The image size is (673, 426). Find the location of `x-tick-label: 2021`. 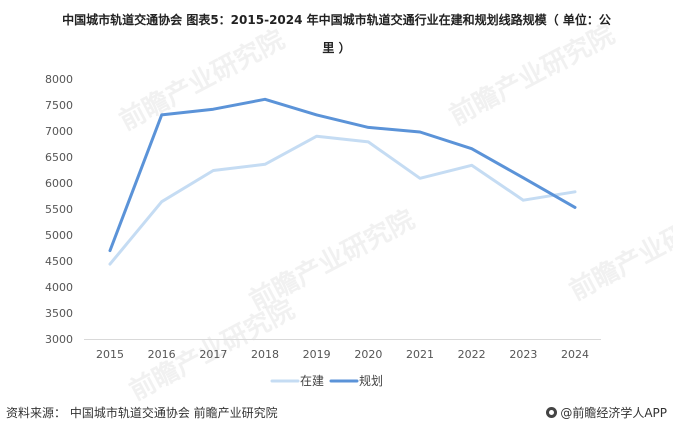

x-tick-label: 2021 is located at coordinates (420, 354).